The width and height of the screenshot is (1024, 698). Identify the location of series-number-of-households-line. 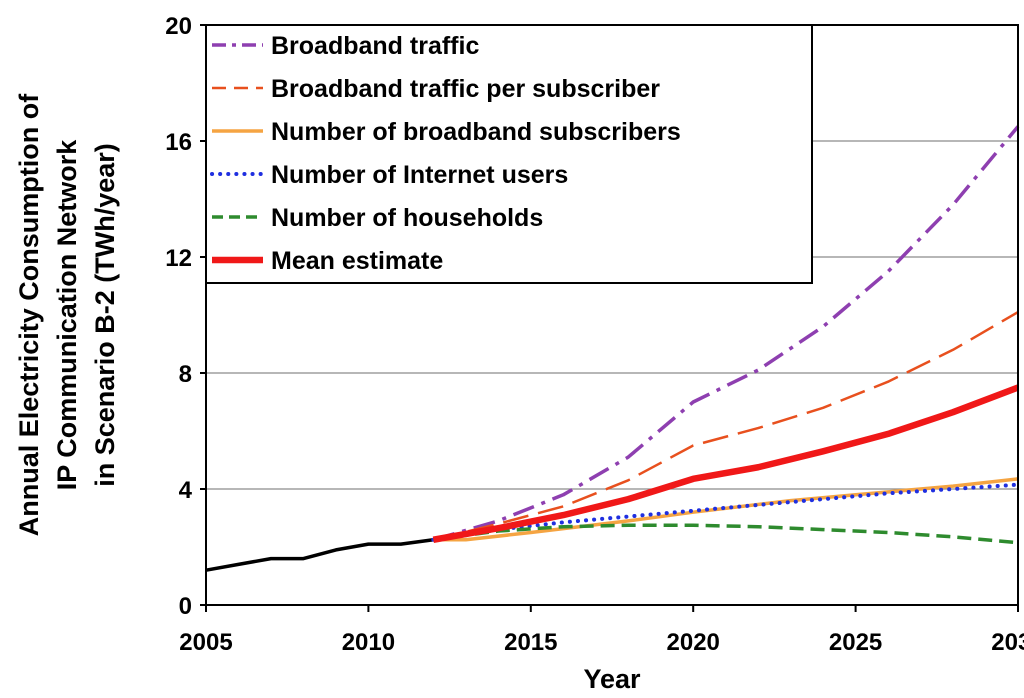
(726, 534).